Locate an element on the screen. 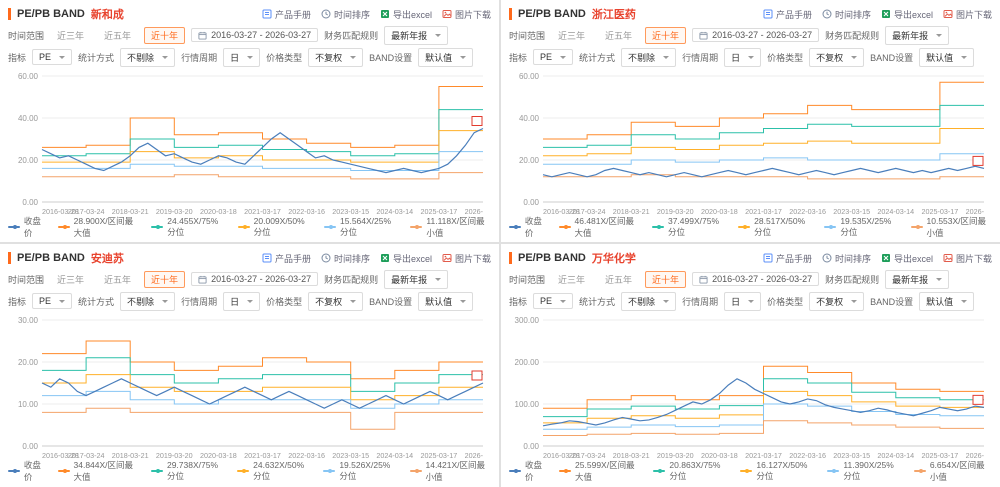 Image resolution: width=1000 pixels, height=487 pixels. x-axis-label: 2019-03-20 is located at coordinates (675, 211).